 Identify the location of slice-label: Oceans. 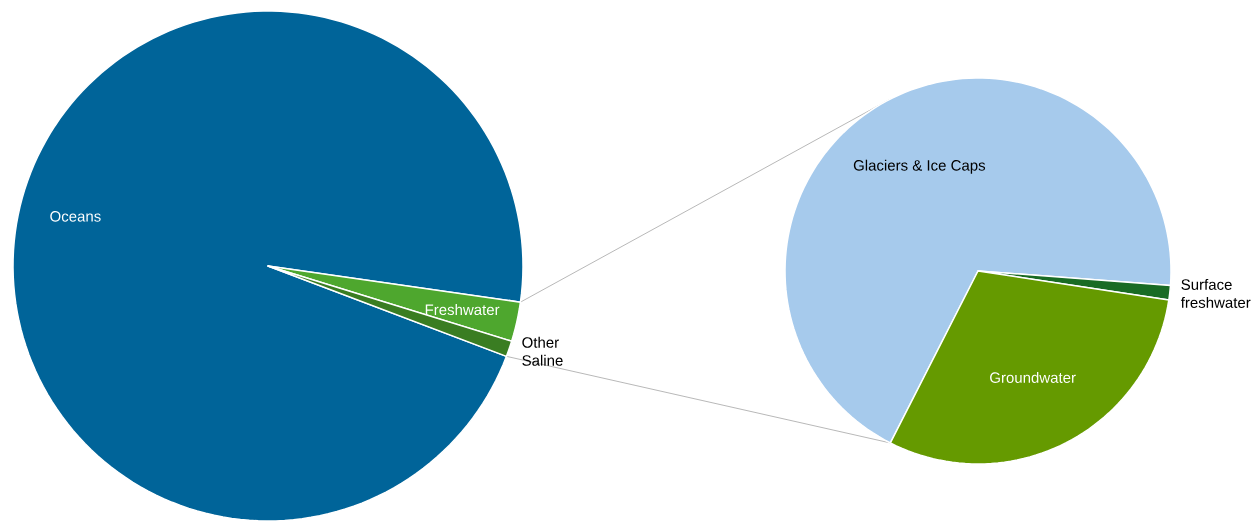
(75, 216).